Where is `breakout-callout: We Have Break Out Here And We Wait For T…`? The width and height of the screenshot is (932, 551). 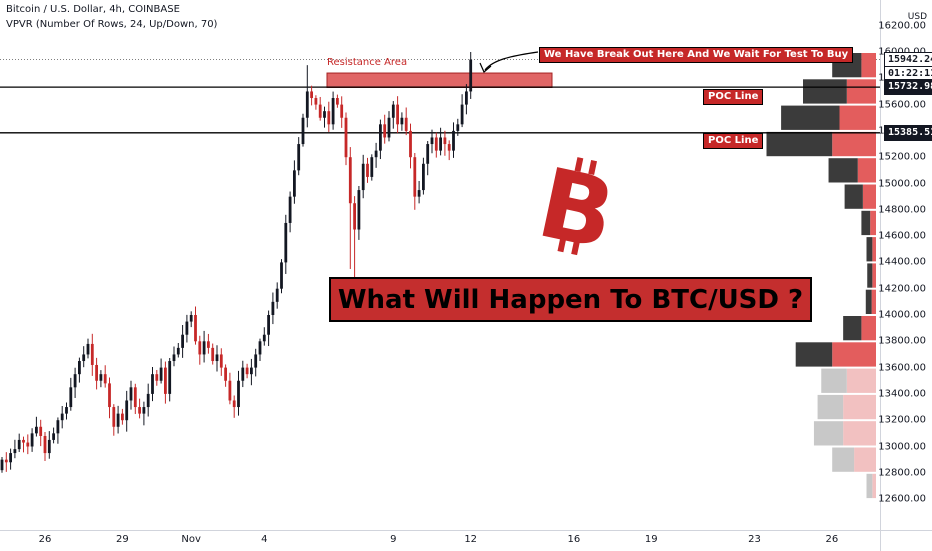
breakout-callout: We Have Break Out Here And We Wait For T… is located at coordinates (696, 55).